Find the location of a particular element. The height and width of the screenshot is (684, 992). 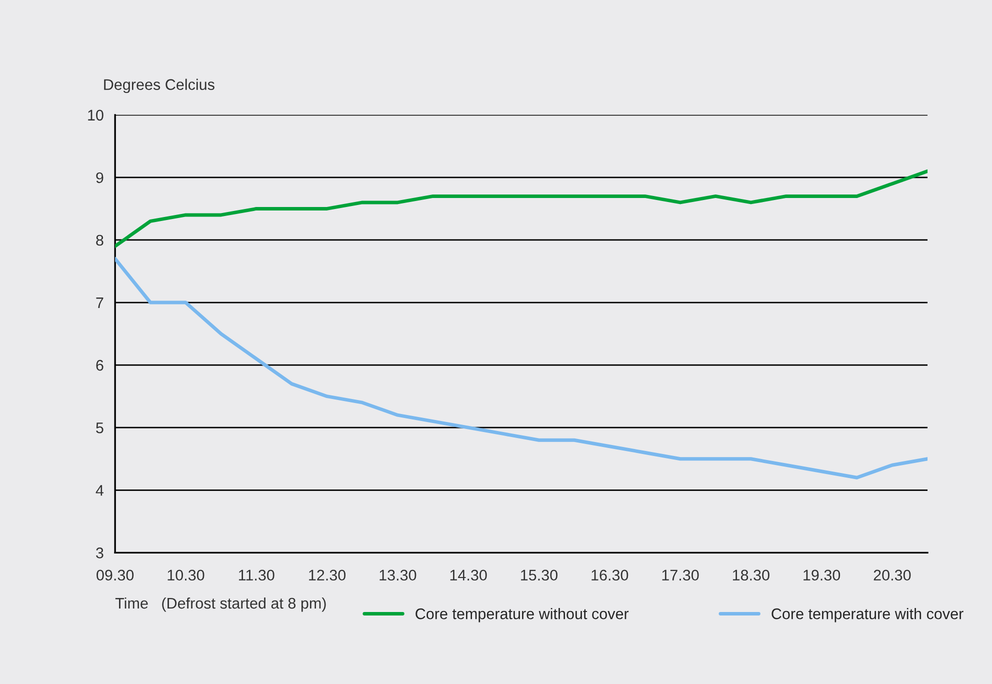

x-tick-label: 19.30 is located at coordinates (822, 575).